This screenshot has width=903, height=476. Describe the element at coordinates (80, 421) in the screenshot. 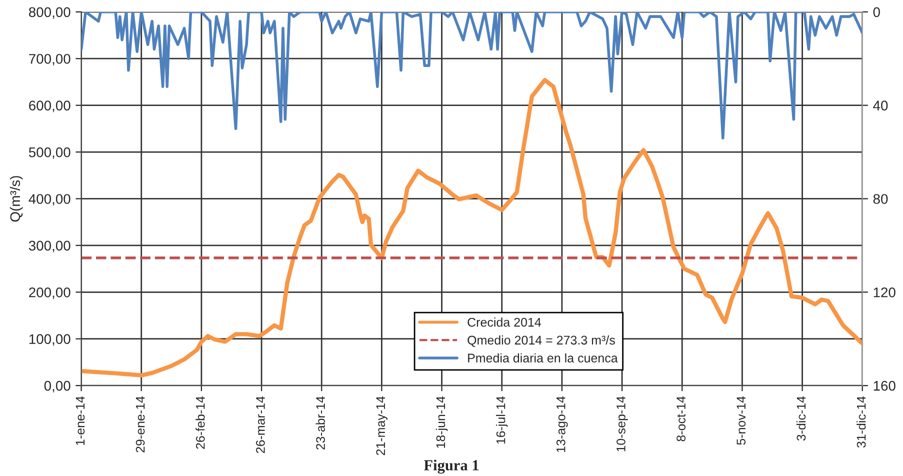

I see `x-tick-label: 1-ene-14` at that location.